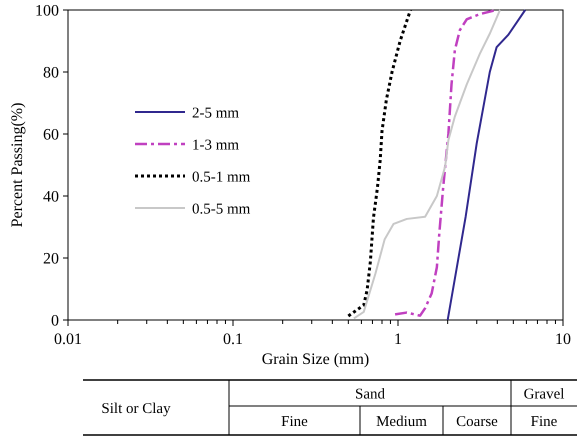 The image size is (577, 440). I want to click on x-tick-label: 0.01, so click(68, 339).